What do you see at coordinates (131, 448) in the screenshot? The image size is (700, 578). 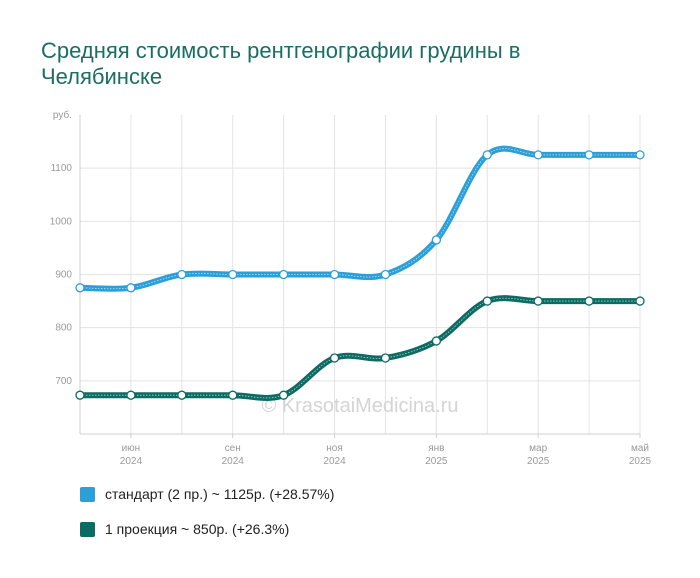 I see `x-tick-label-month: июн` at bounding box center [131, 448].